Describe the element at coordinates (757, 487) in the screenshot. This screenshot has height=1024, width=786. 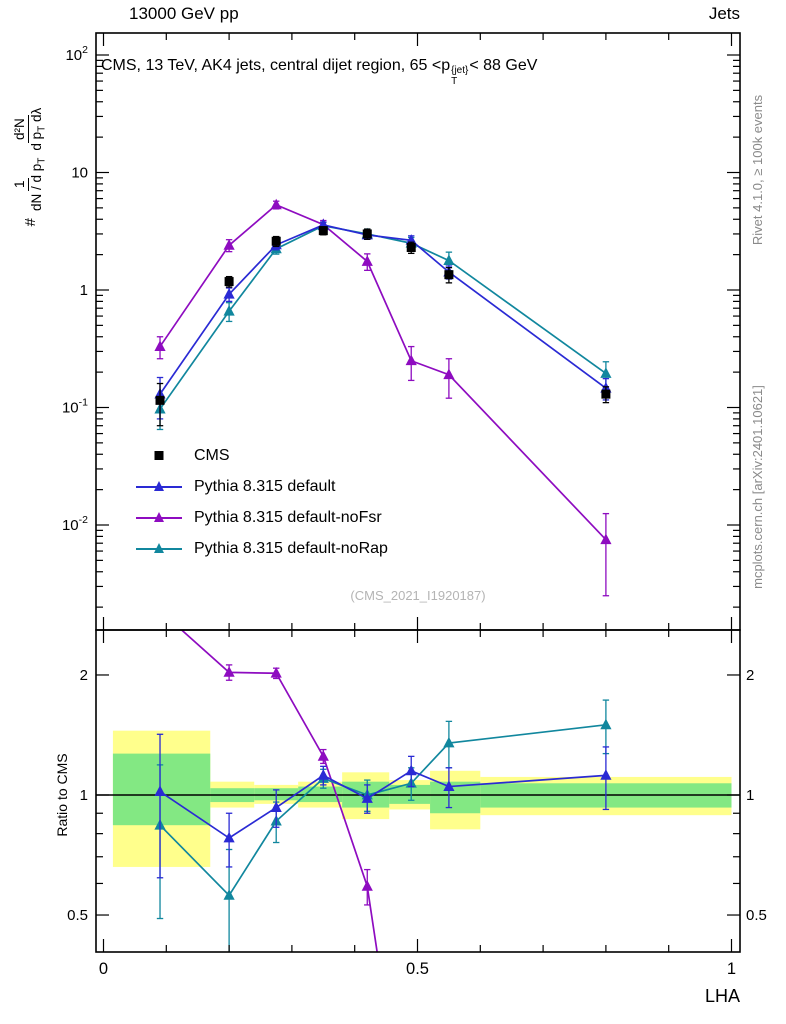
I see `mcplots-reference-note: mcplots.cern.ch [arXiv:2401.10621]` at that location.